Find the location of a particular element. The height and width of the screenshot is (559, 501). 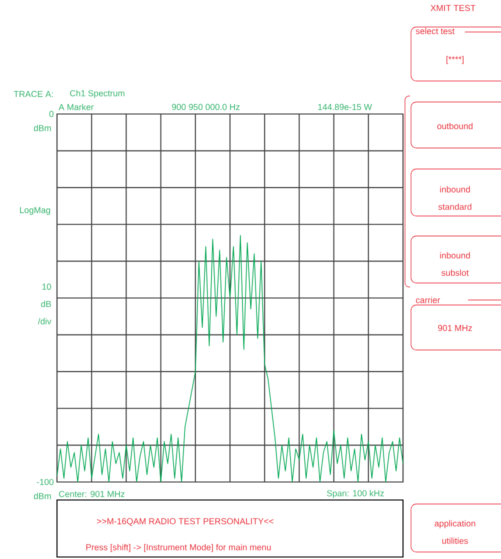

y-axis-title: LogMag is located at coordinates (35, 211).